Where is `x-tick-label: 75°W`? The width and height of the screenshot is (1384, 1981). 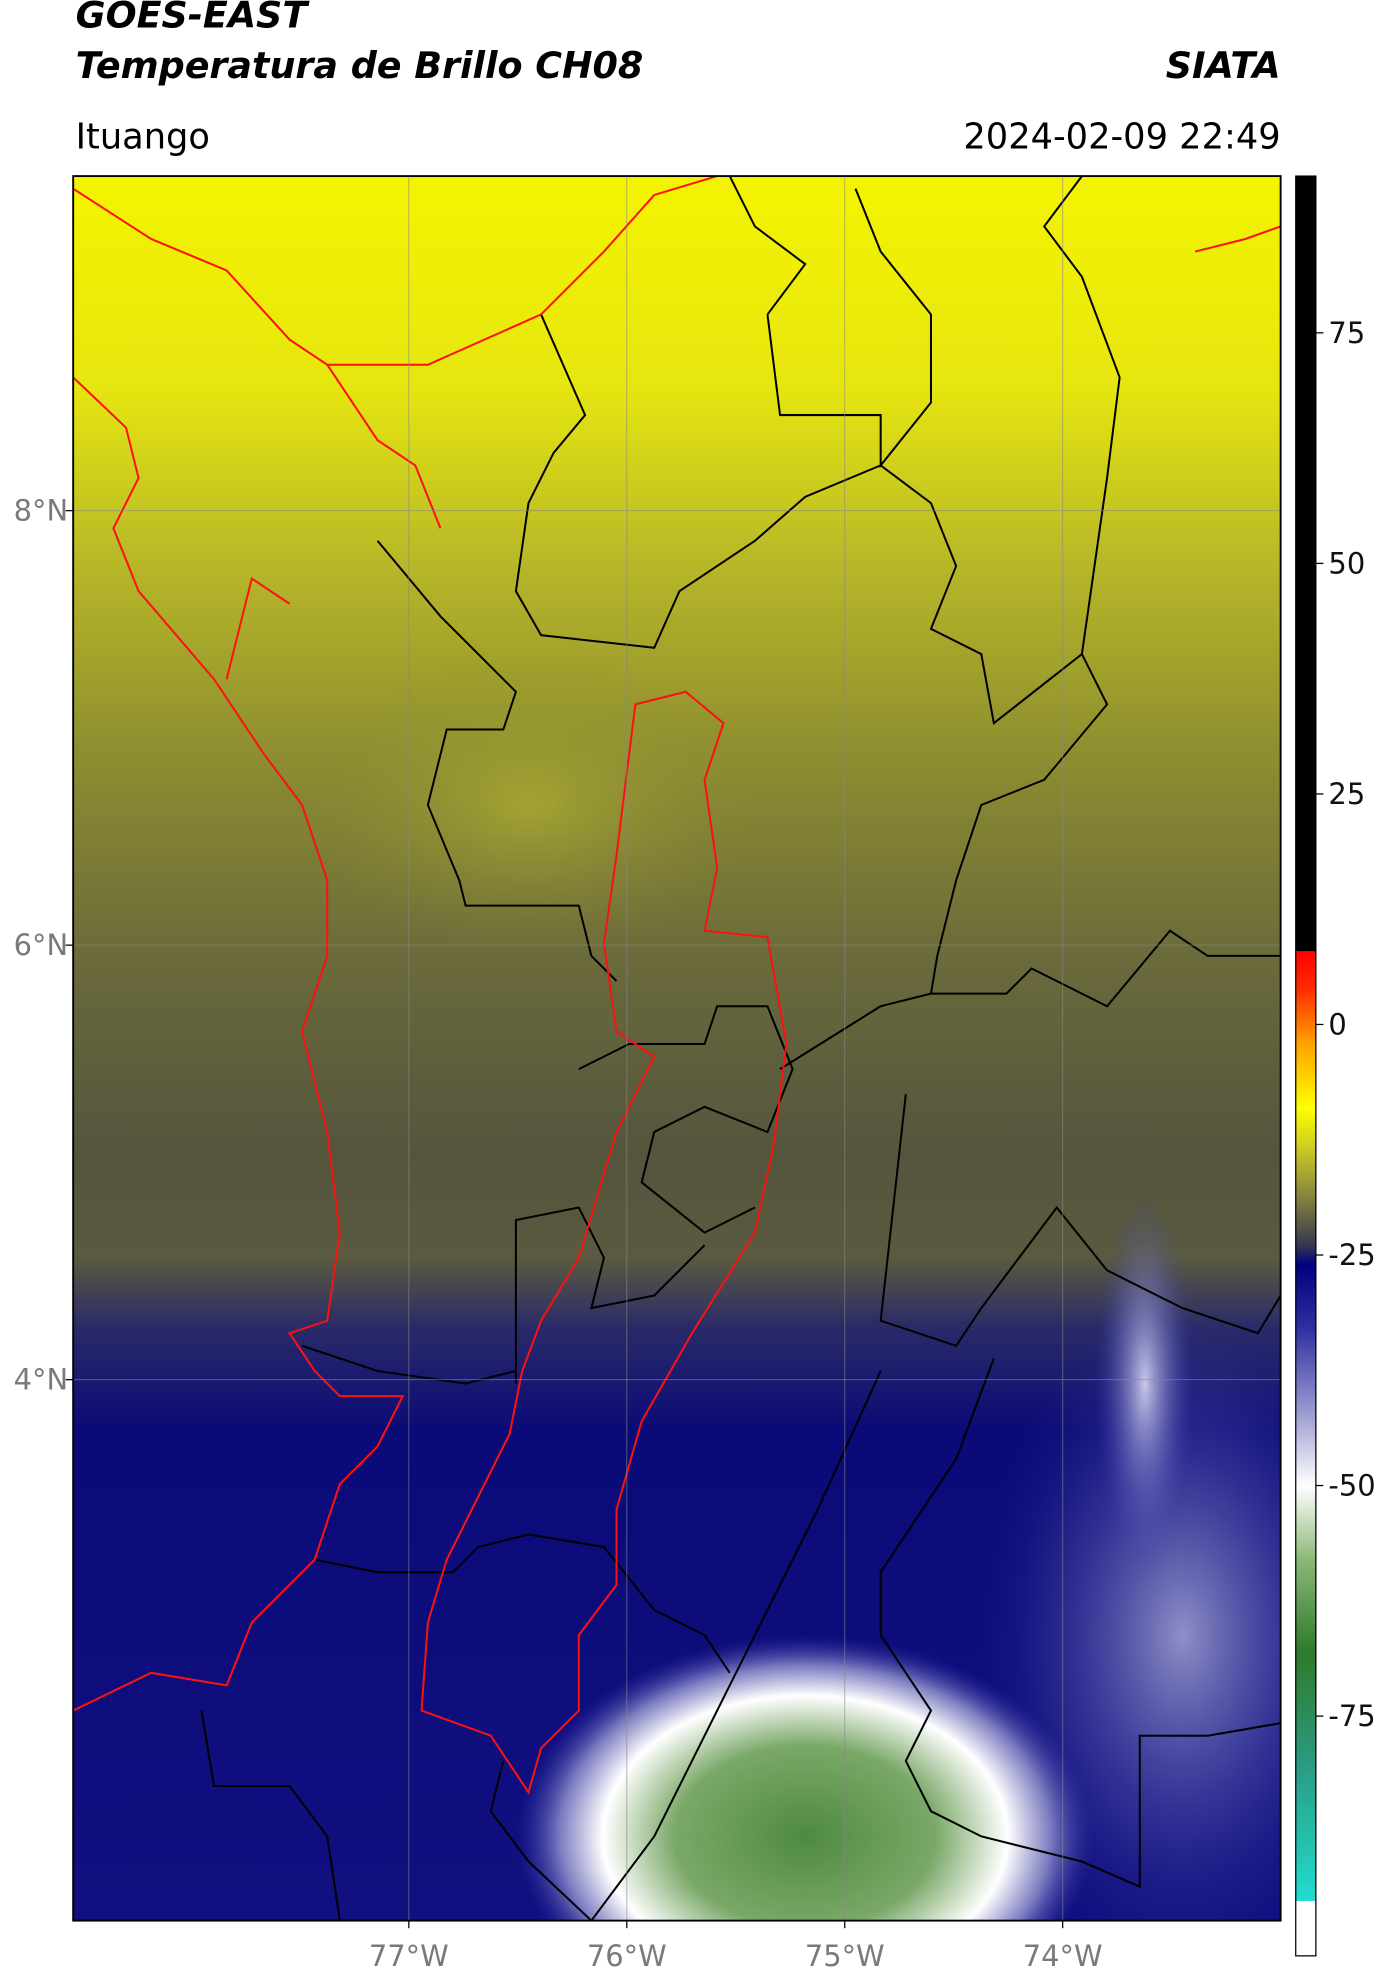
x-tick-label: 75°W is located at coordinates (845, 1956).